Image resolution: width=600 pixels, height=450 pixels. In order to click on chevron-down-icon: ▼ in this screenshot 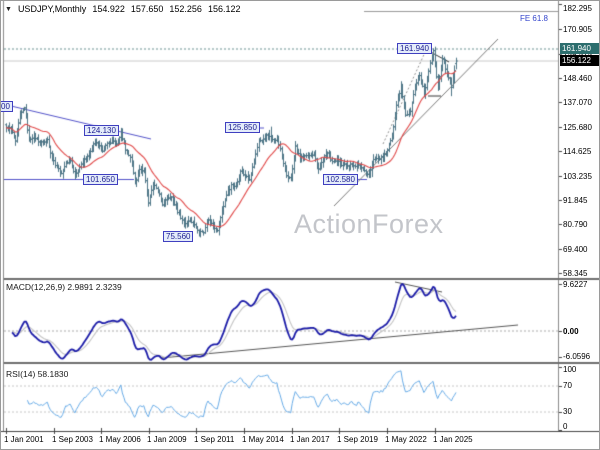, I will do `click(8, 9)`.